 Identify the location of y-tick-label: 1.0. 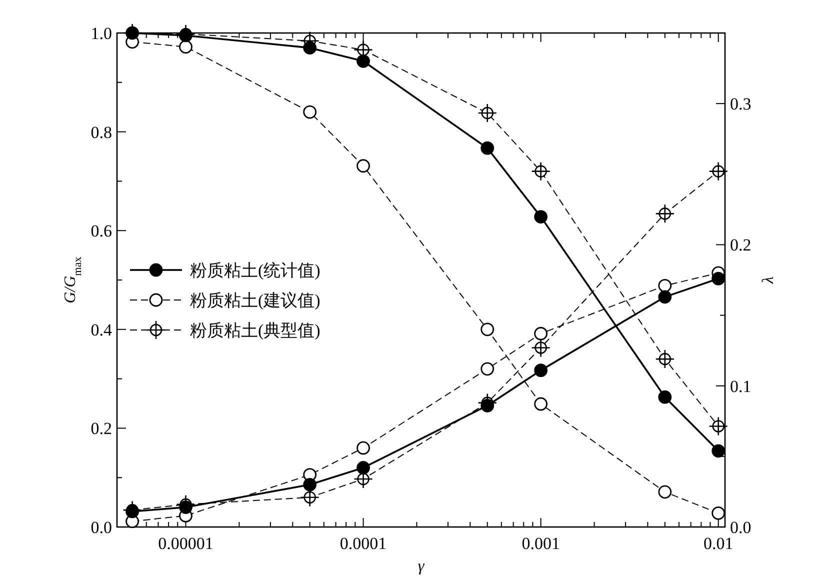
(101, 33).